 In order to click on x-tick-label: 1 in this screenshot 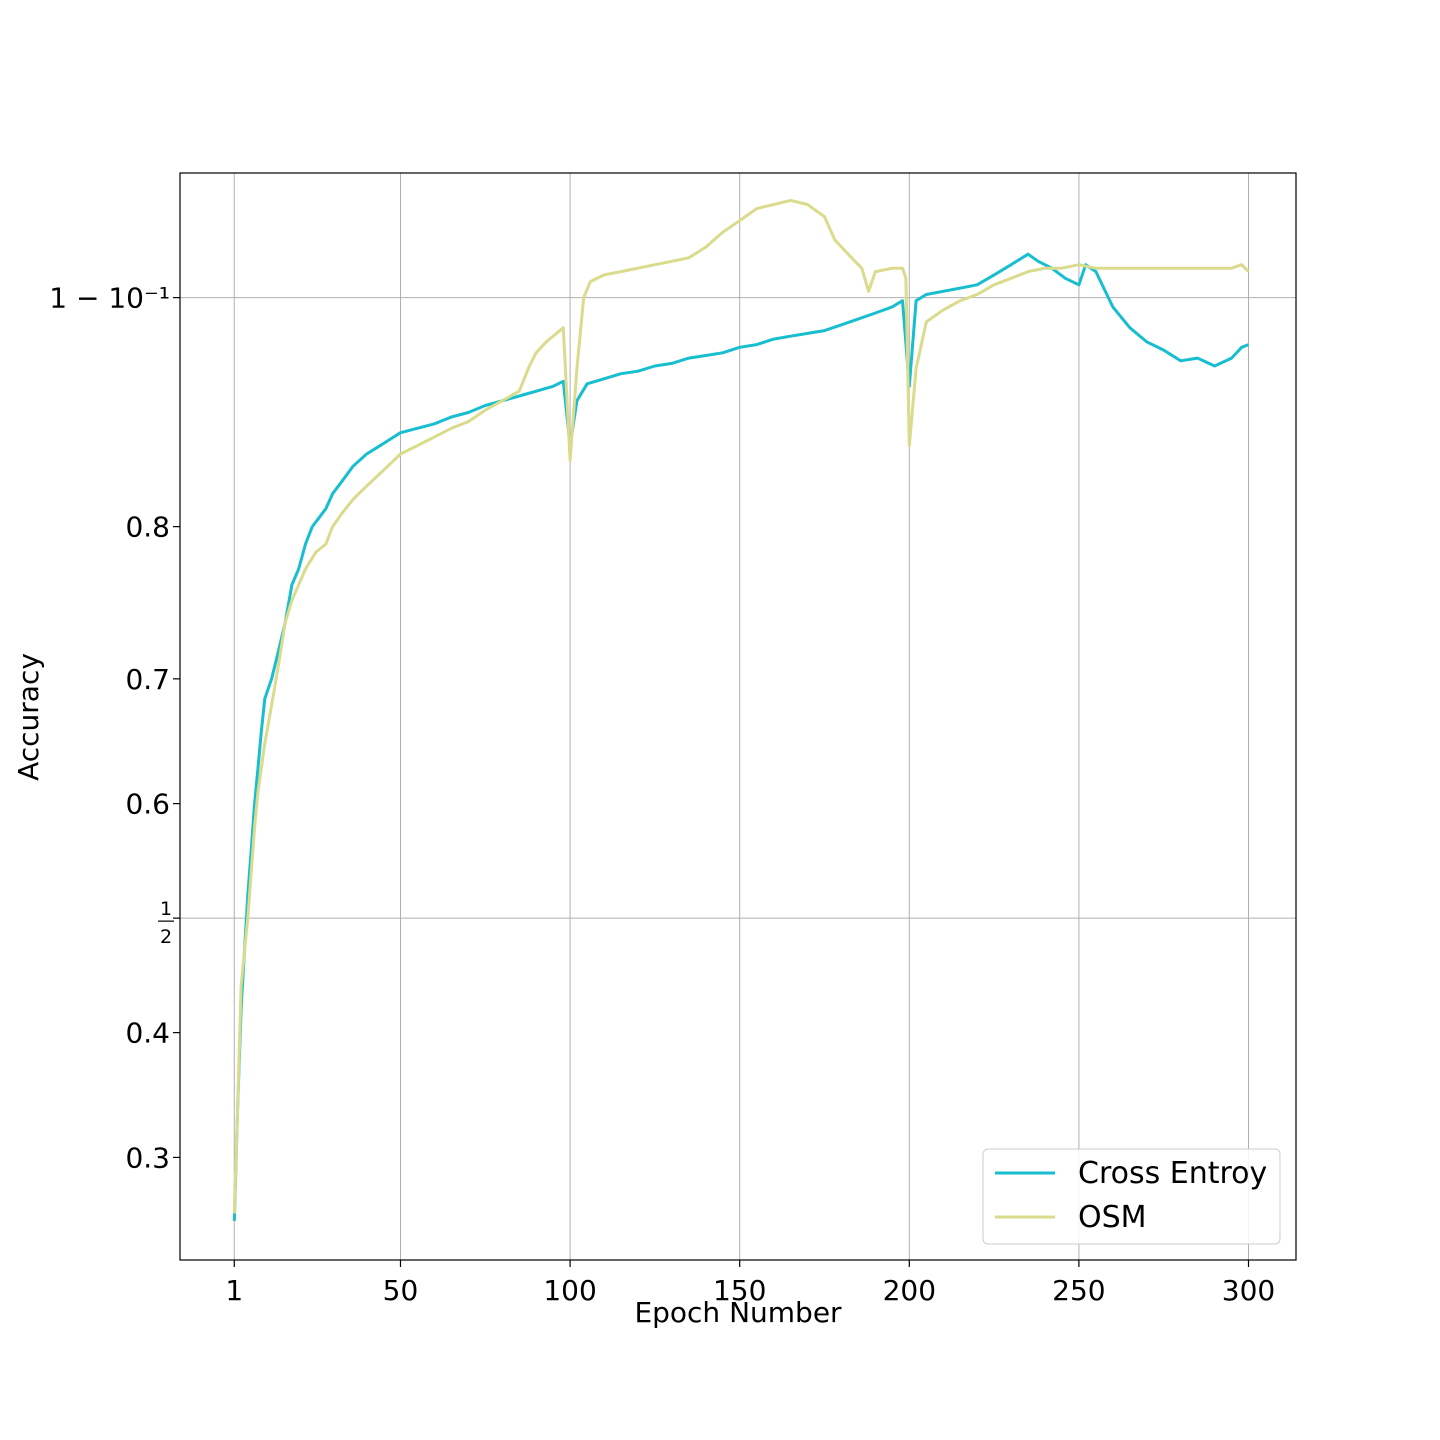, I will do `click(234, 1290)`.